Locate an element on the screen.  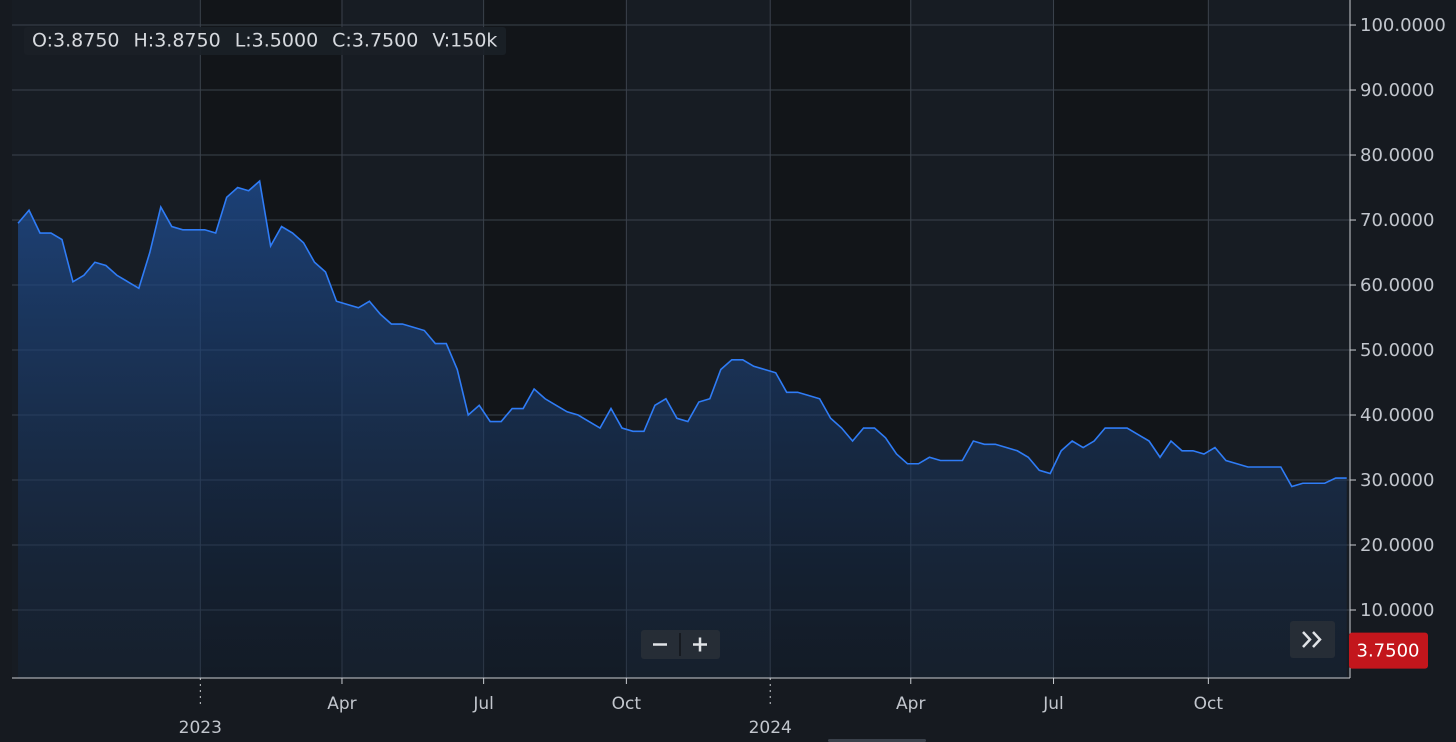
zoom-controls is located at coordinates (680, 644).